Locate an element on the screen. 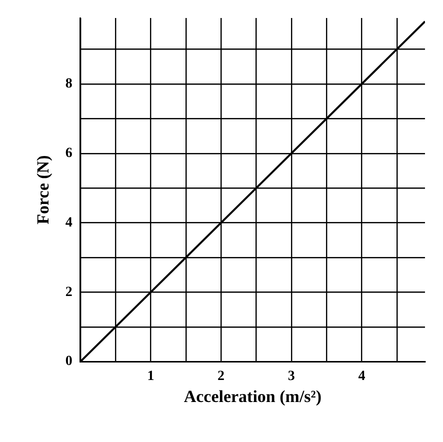  x-tick-label: 2 is located at coordinates (221, 376).